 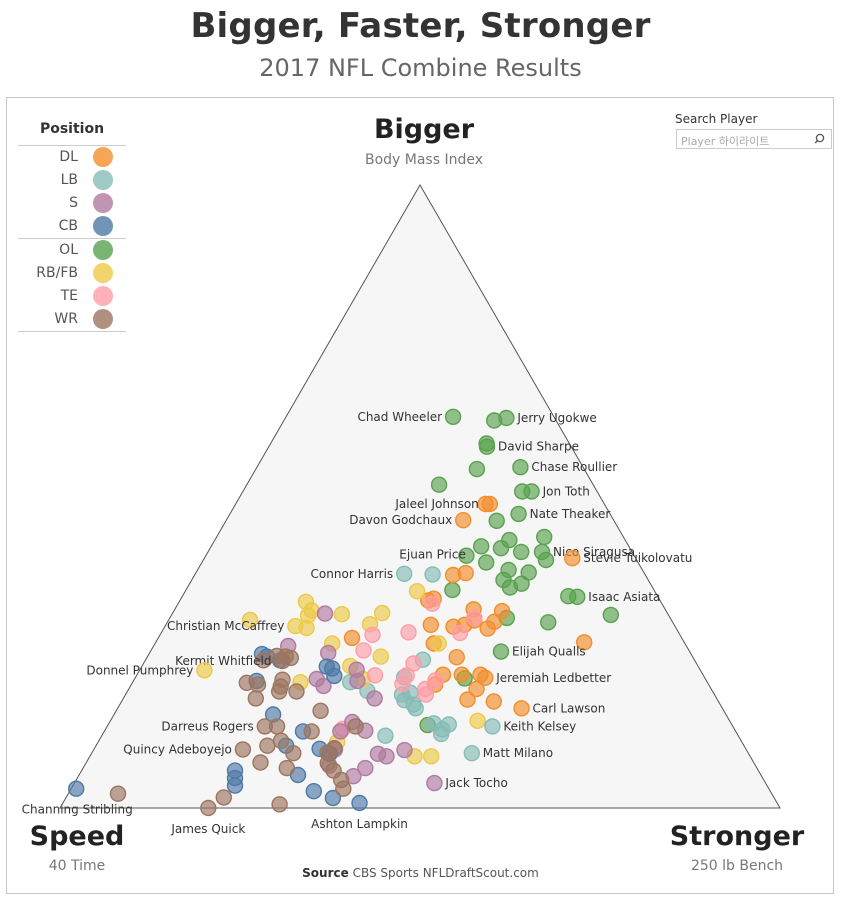 I want to click on labeled-point-carl-lawson, so click(x=521, y=708).